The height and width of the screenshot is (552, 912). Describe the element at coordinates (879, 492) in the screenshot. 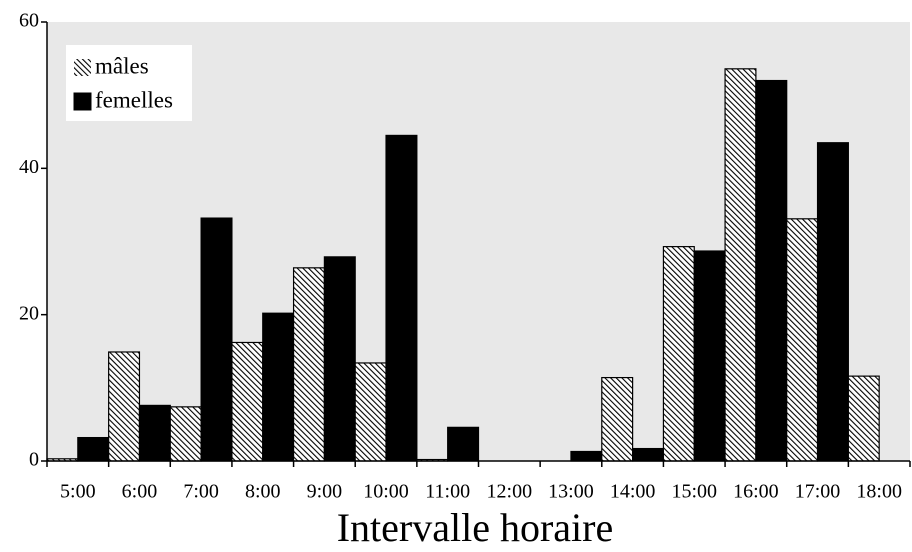

I see `x-tick-label: 18:00` at that location.